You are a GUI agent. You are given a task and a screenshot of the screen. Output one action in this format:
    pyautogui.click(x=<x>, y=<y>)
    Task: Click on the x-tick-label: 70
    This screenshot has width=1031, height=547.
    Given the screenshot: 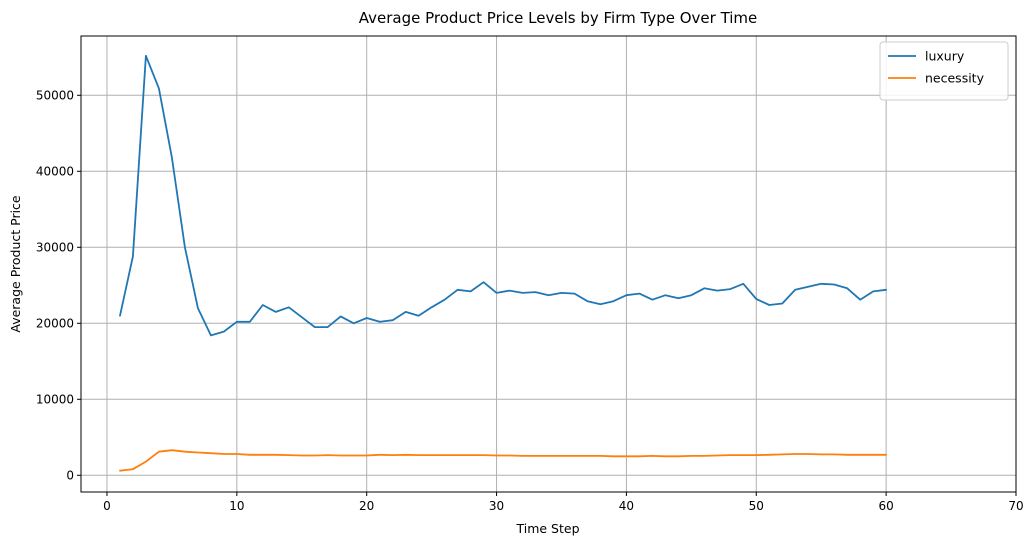 What is the action you would take?
    pyautogui.click(x=1015, y=506)
    